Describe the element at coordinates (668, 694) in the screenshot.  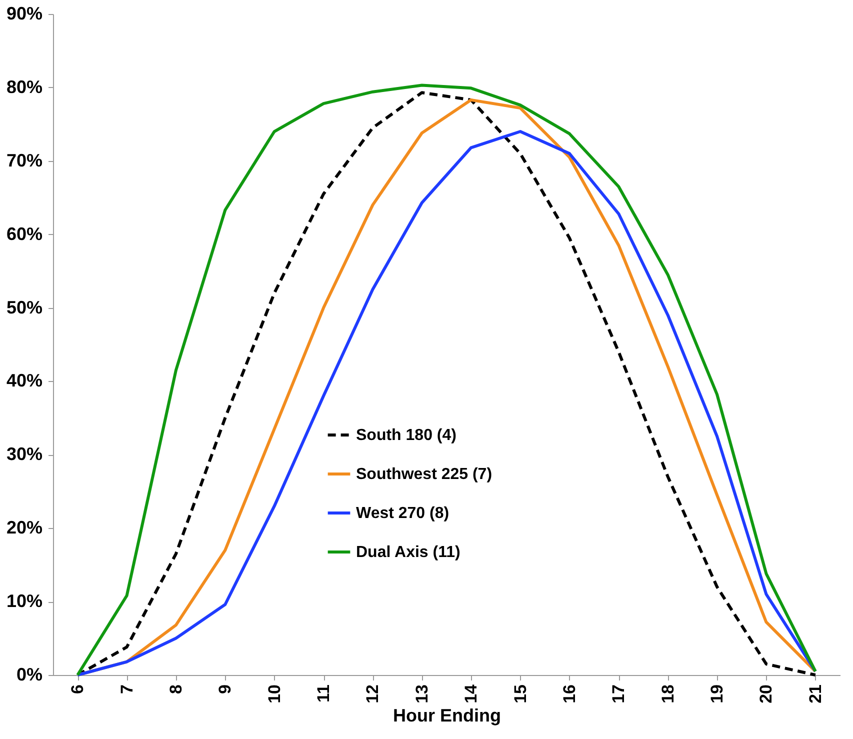
I see `x-tick-label: 18` at that location.